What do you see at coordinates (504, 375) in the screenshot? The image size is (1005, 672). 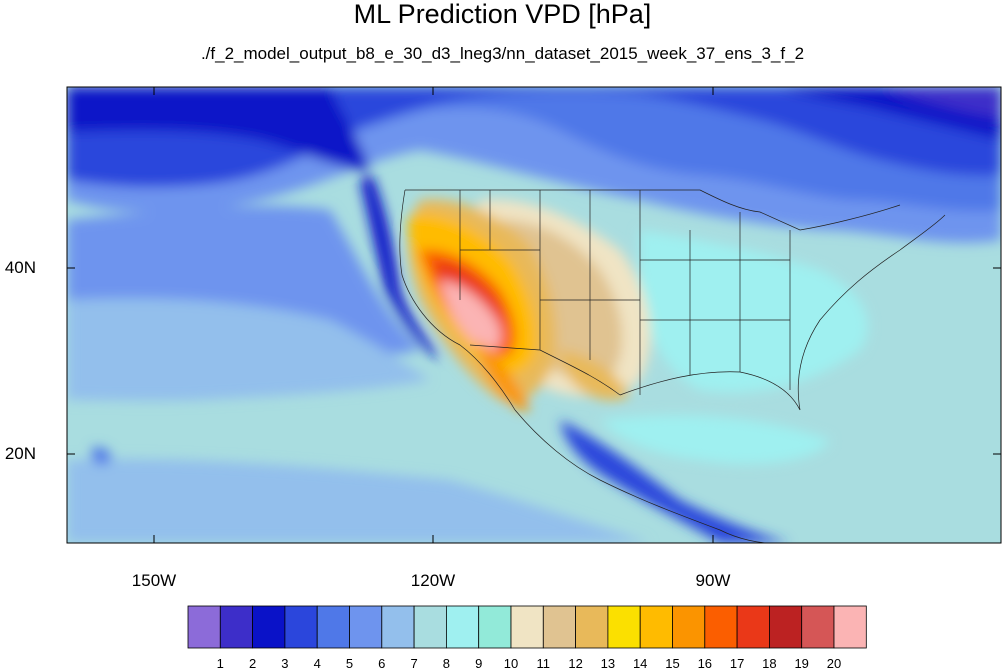 I see `band-baja` at bounding box center [504, 375].